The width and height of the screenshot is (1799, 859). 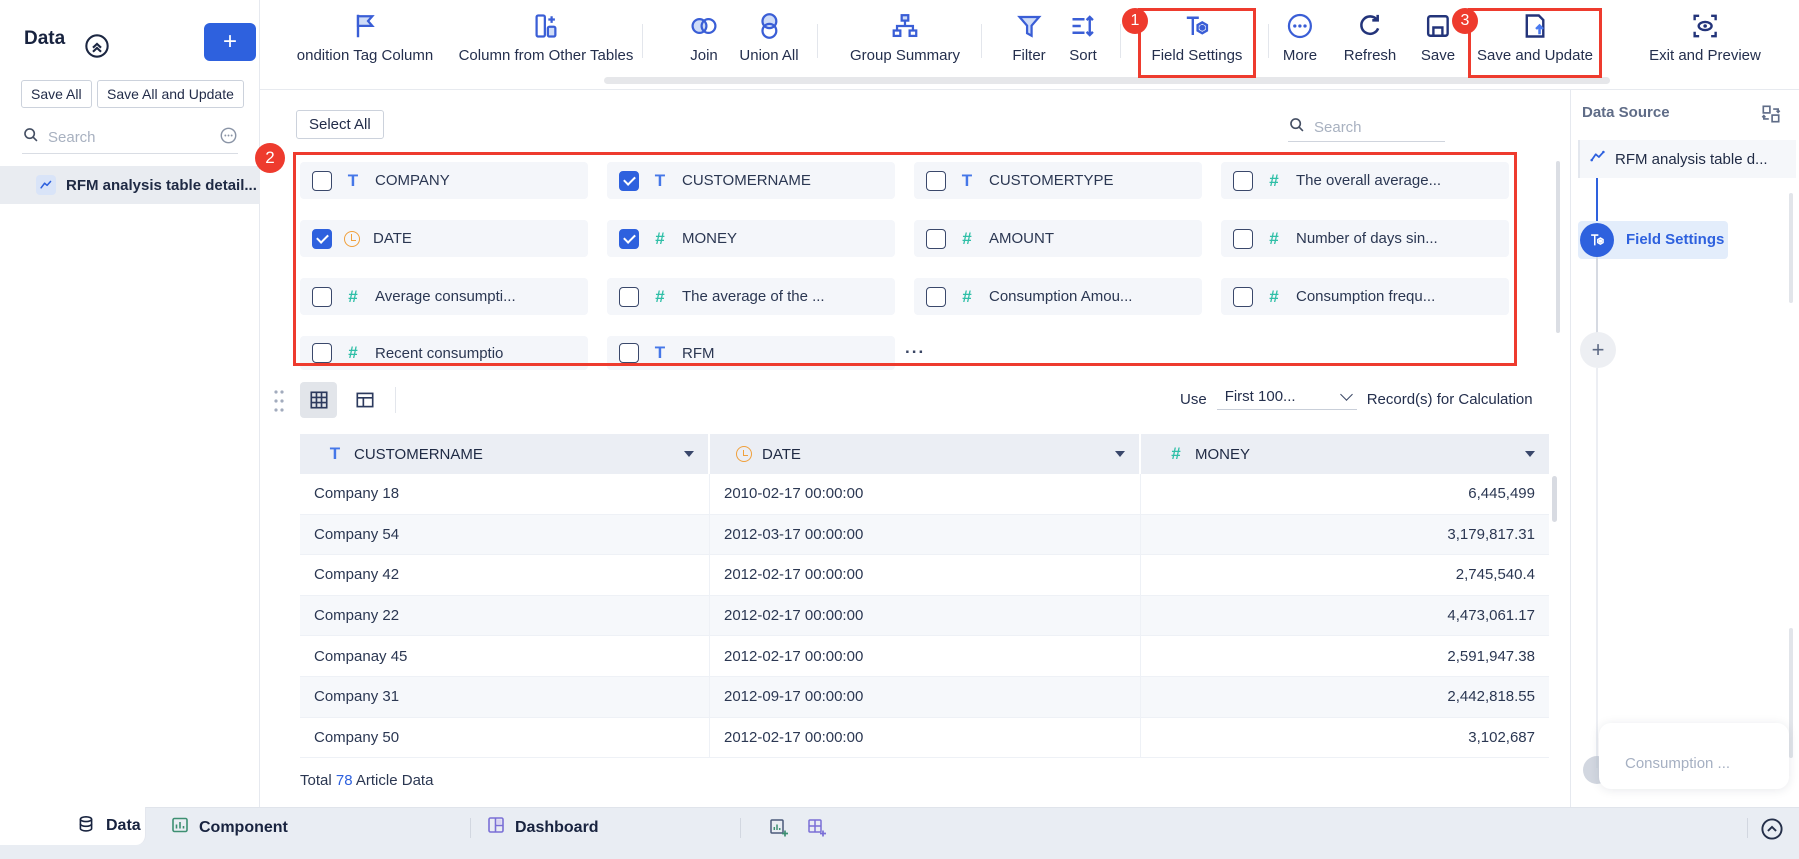 What do you see at coordinates (1300, 36) in the screenshot?
I see `toolbar-more: More` at bounding box center [1300, 36].